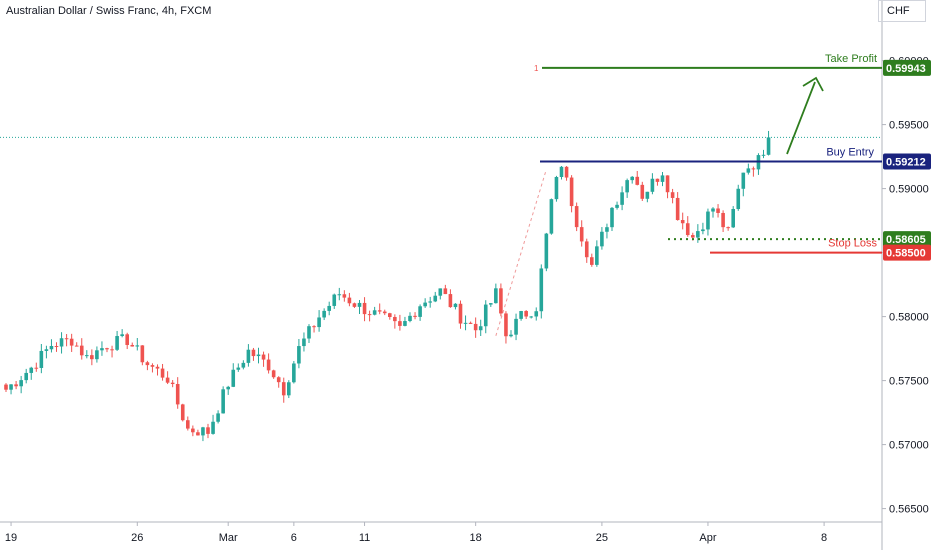  What do you see at coordinates (11, 538) in the screenshot?
I see `x-tick-label: 19` at bounding box center [11, 538].